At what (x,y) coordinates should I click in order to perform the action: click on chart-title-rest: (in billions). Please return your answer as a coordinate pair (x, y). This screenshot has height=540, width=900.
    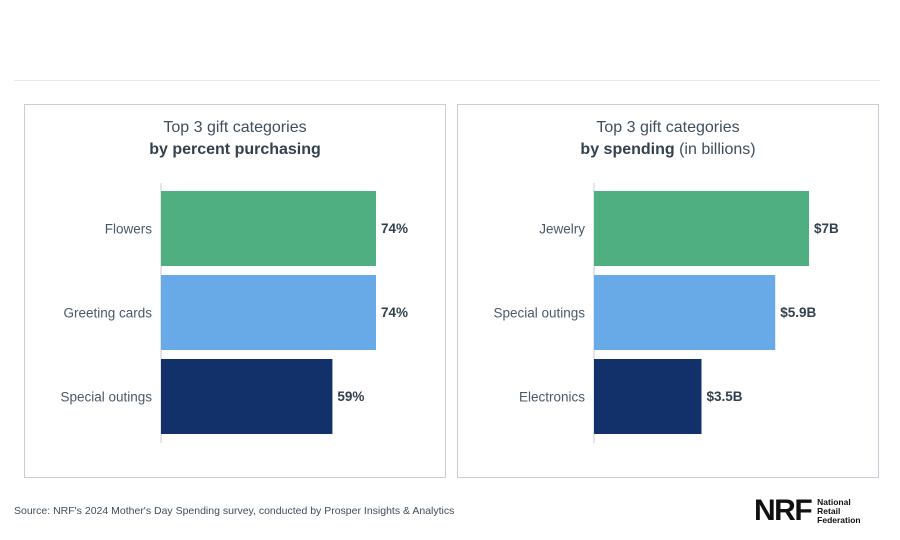
    Looking at the image, I should click on (715, 149).